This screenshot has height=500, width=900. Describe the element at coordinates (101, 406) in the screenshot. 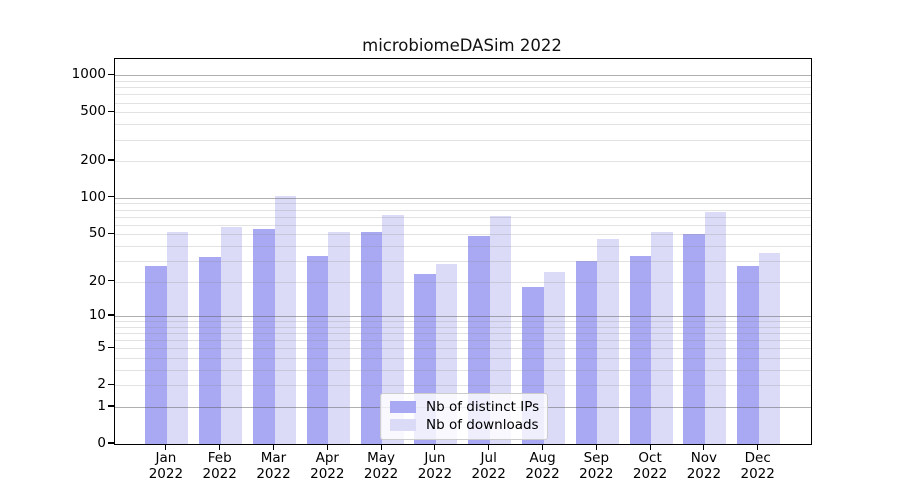

I see `y-tick-label: 1` at that location.